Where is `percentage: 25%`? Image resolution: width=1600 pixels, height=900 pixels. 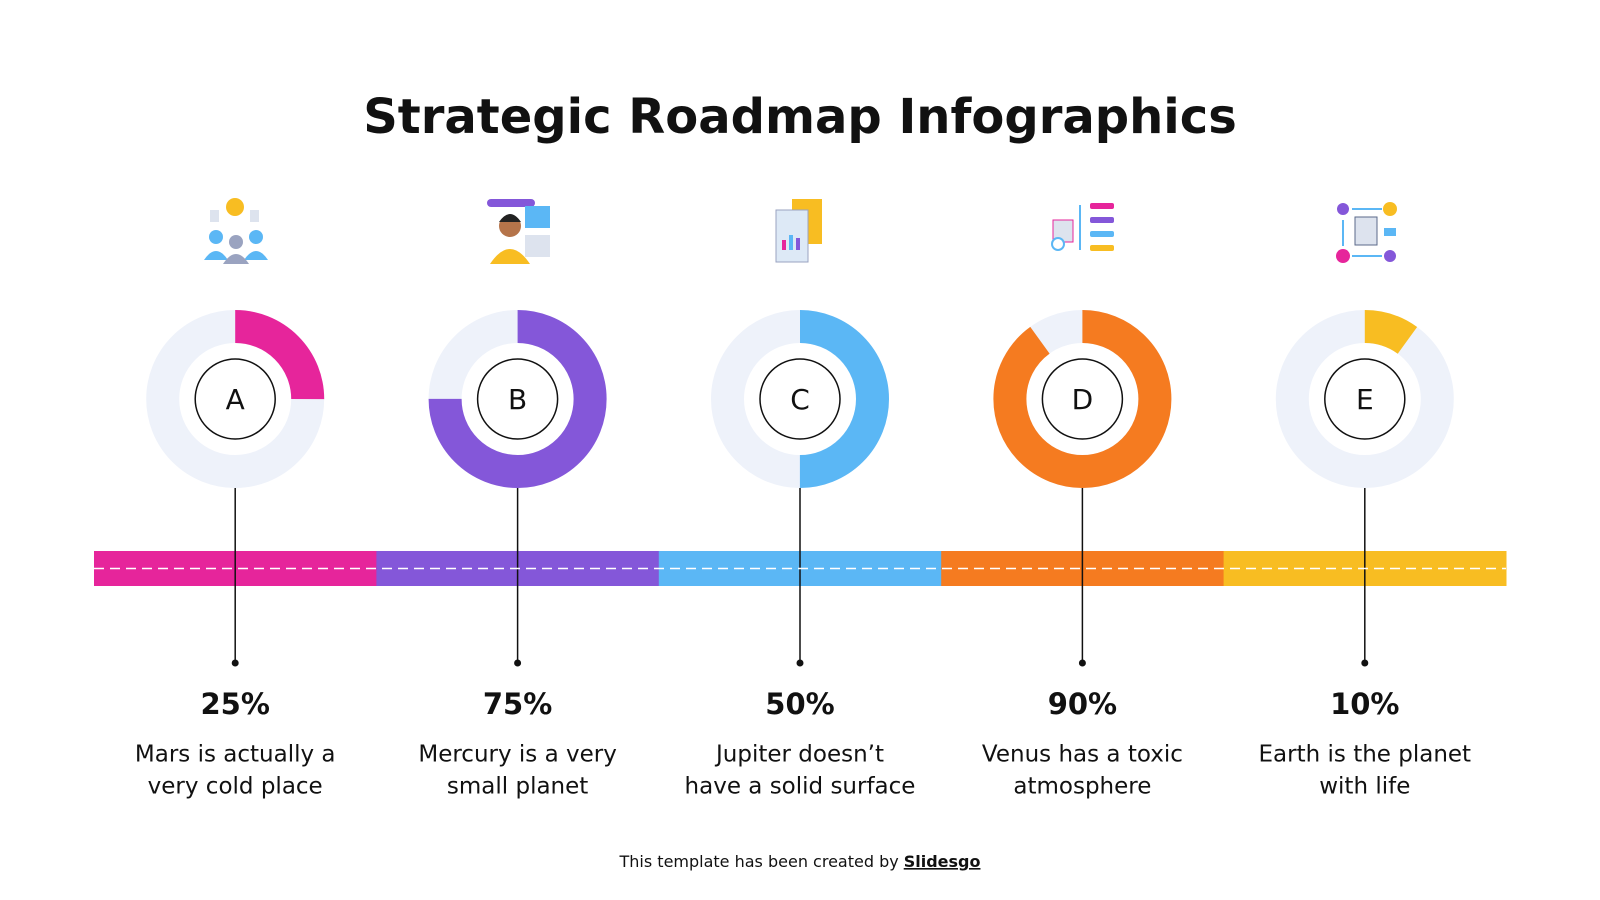 percentage: 25% is located at coordinates (234, 704).